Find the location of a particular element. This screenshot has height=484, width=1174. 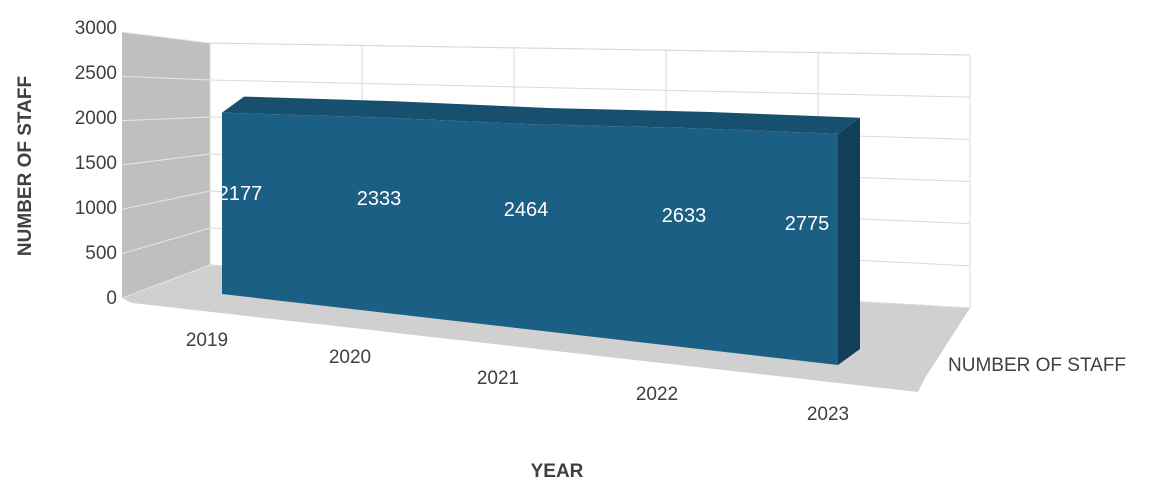

y-axis-ticks: 0 500 1000 1500 2000 2500 3000 is located at coordinates (96, 163).